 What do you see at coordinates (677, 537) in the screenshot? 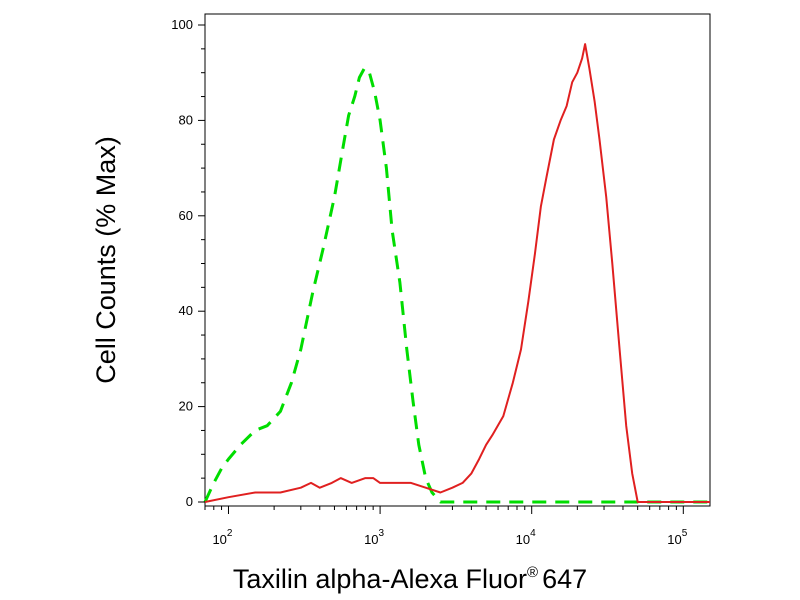
I see `x-tick-label: 10⁵` at bounding box center [677, 537].